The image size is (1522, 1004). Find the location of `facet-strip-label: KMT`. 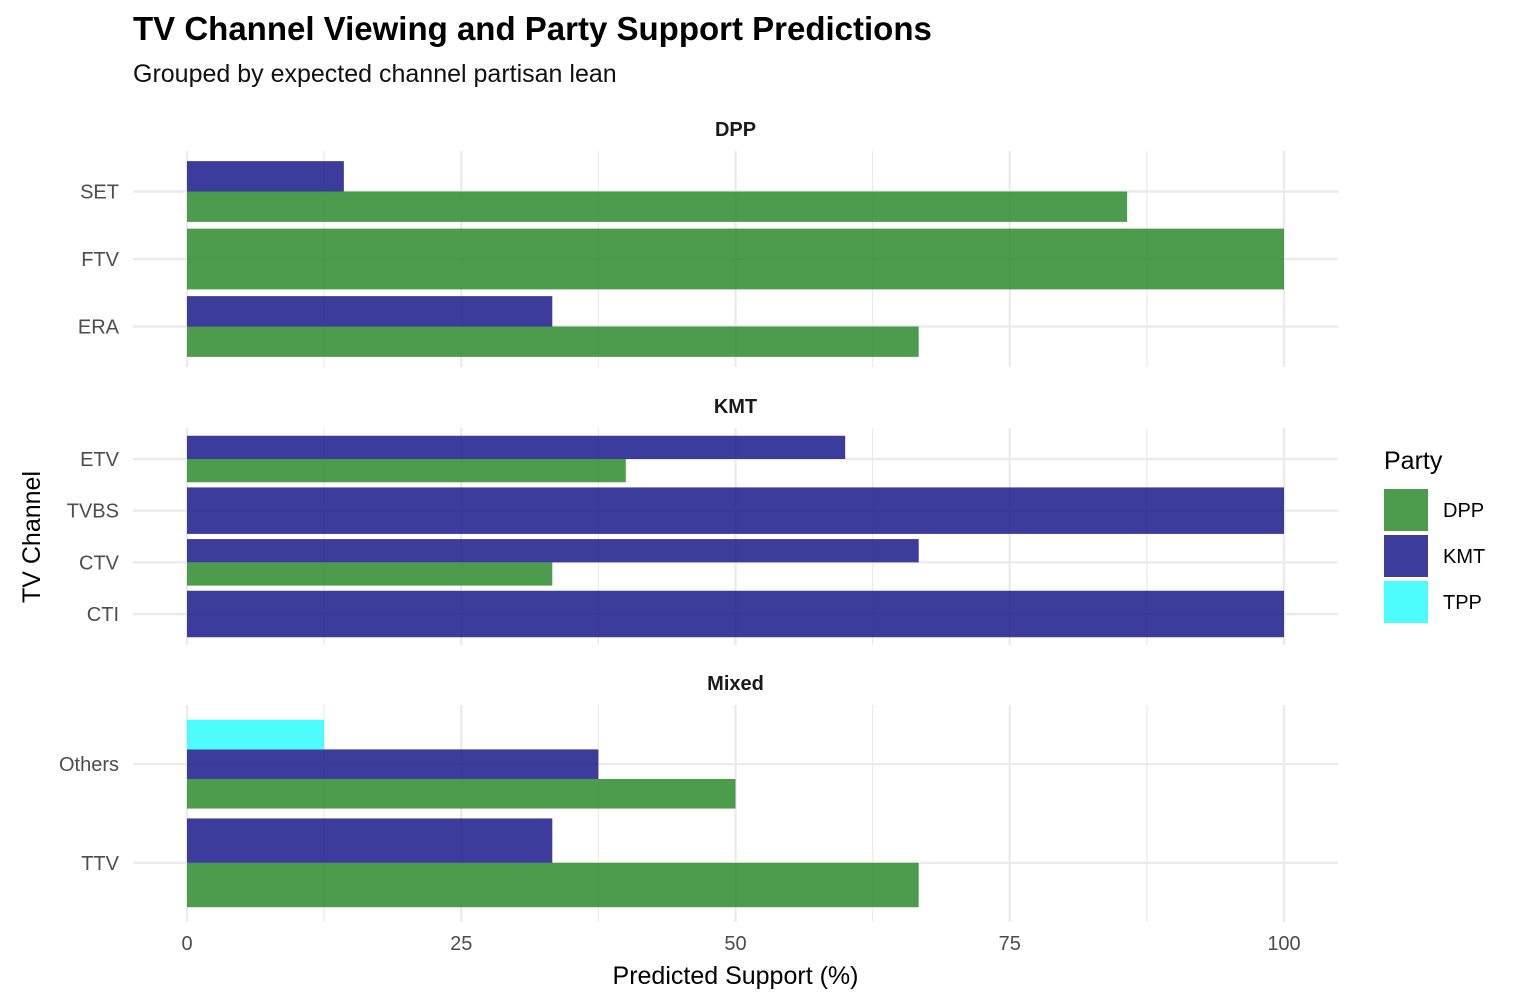

facet-strip-label: KMT is located at coordinates (735, 407).